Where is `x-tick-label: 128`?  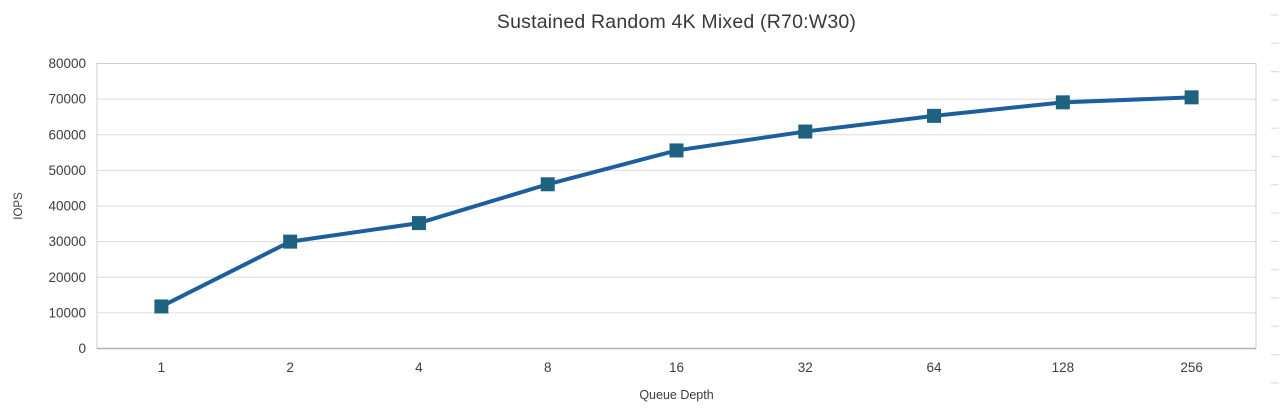
x-tick-label: 128 is located at coordinates (1063, 367).